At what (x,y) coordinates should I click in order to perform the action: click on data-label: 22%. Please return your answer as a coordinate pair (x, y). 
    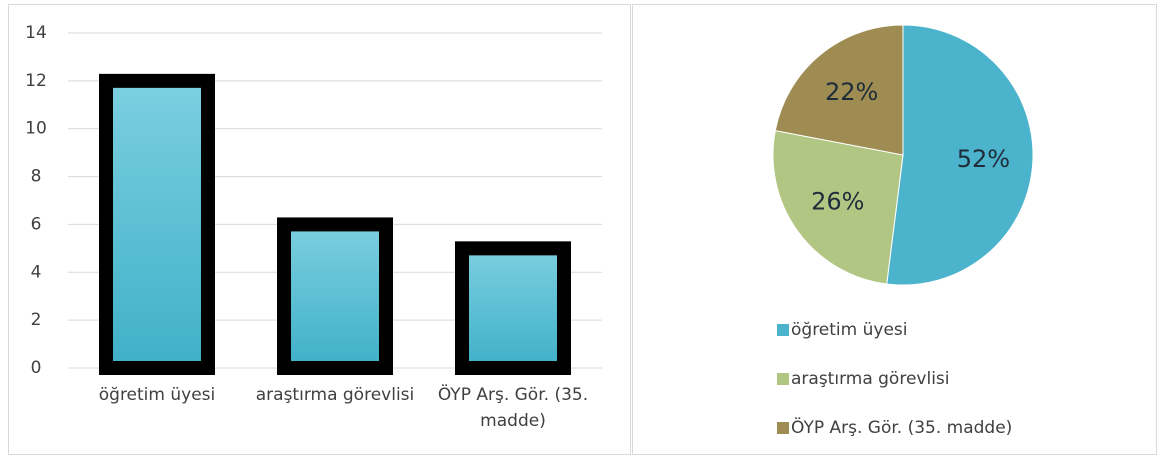
    Looking at the image, I should click on (851, 92).